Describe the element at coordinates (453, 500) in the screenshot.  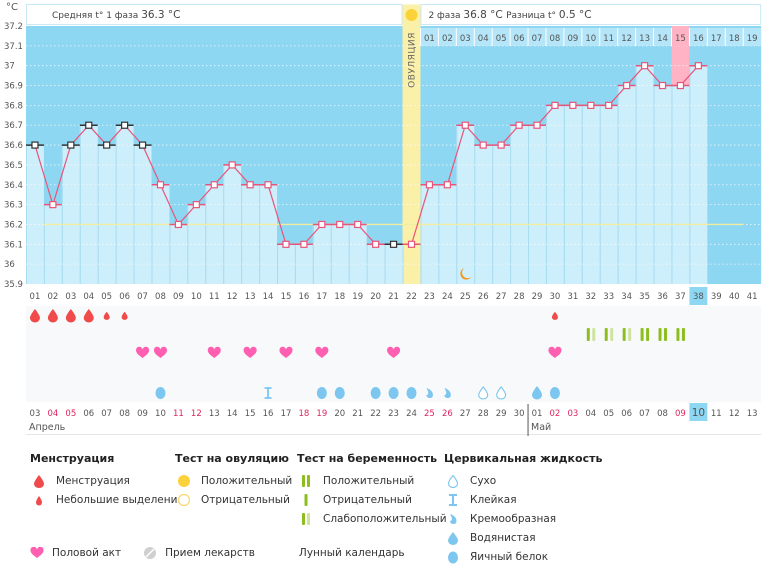
I see `sticky-icon` at that location.